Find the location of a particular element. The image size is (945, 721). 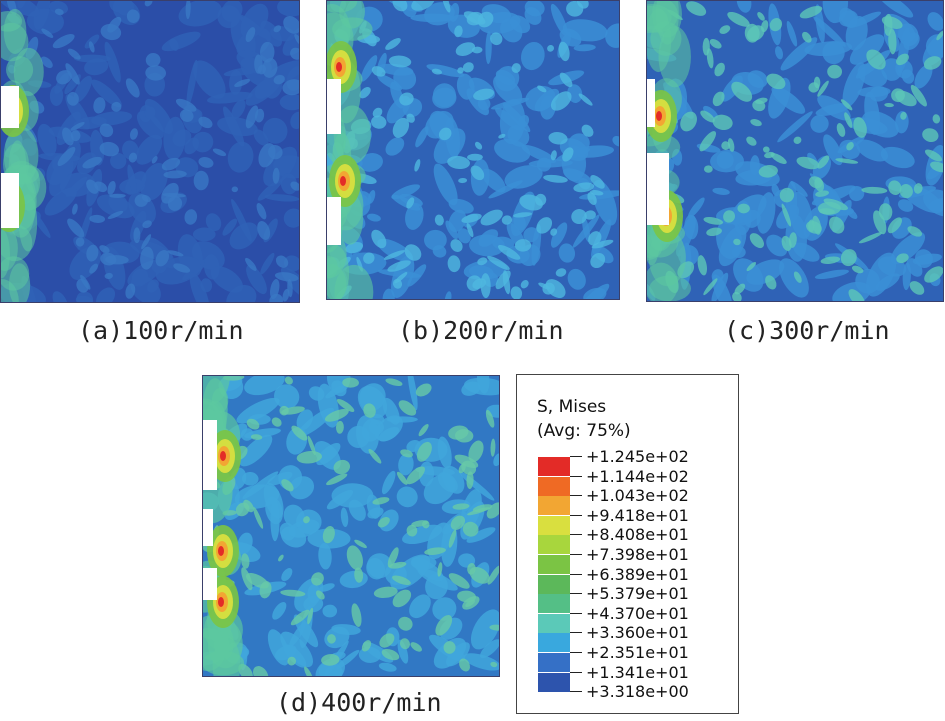

legend-label: +3.360e+01 is located at coordinates (637, 633).